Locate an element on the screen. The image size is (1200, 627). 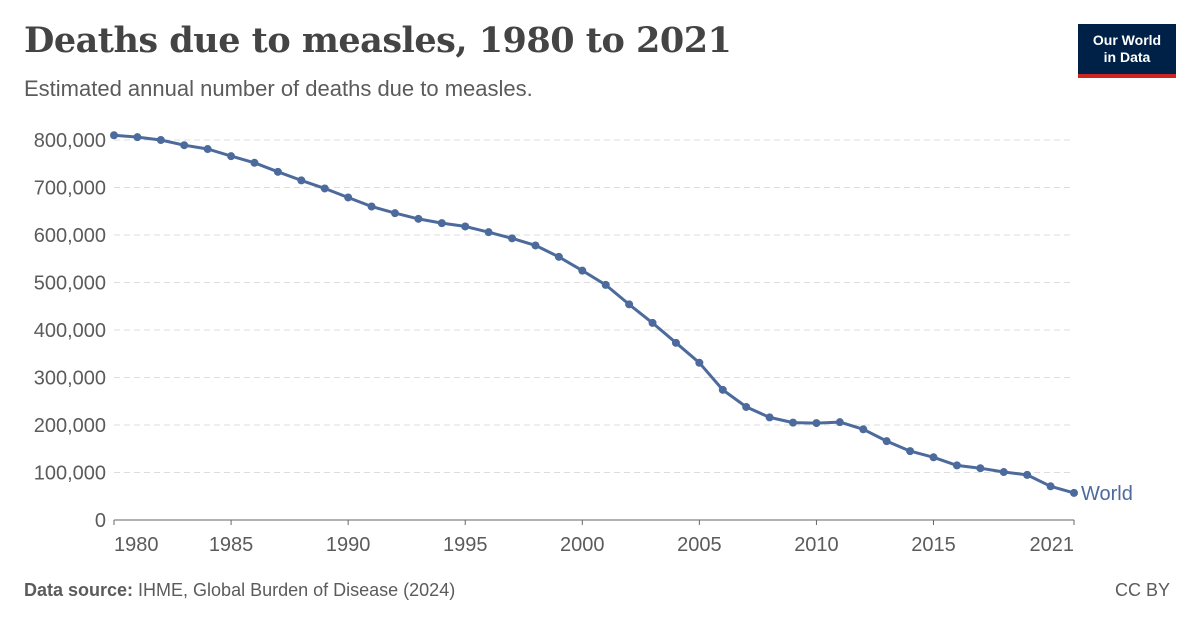
y-tick-label: 100,000 is located at coordinates (70, 474).